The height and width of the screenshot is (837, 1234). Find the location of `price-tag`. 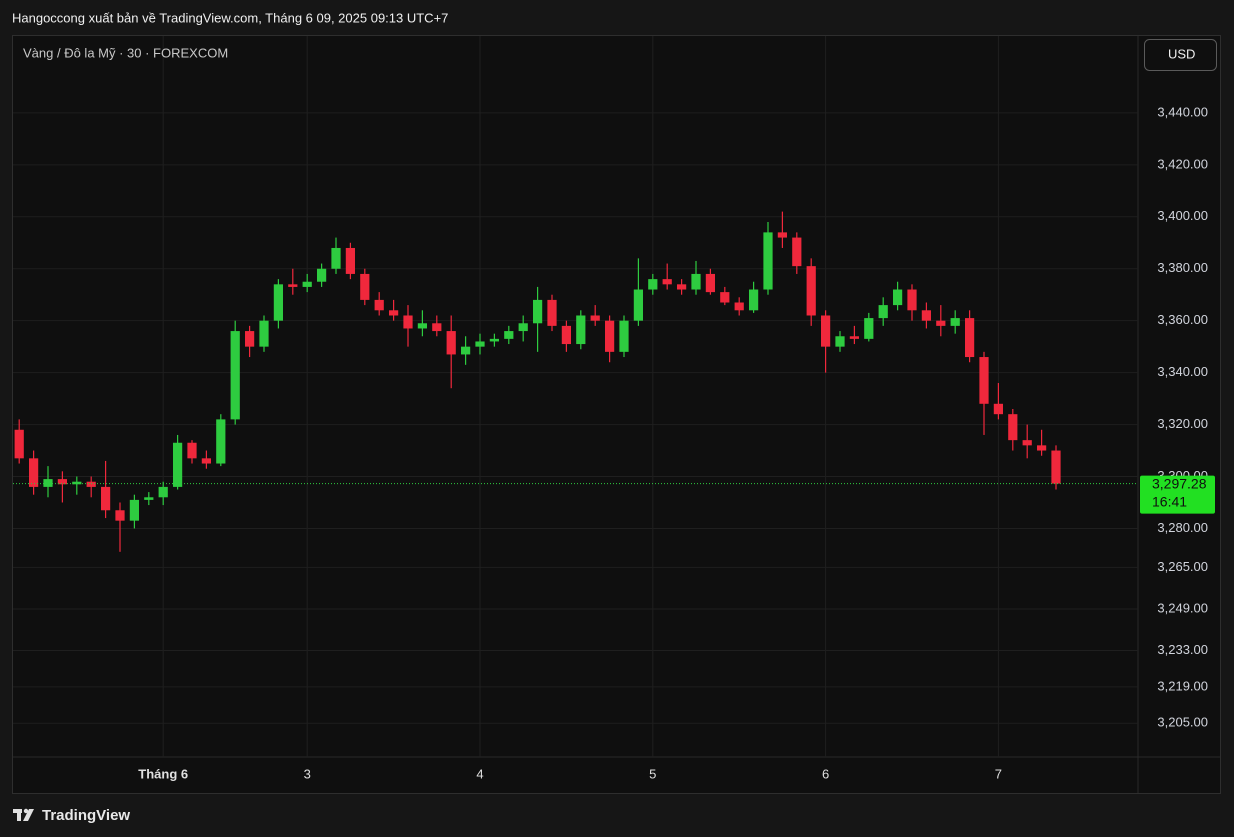

price-tag is located at coordinates (1177, 494).